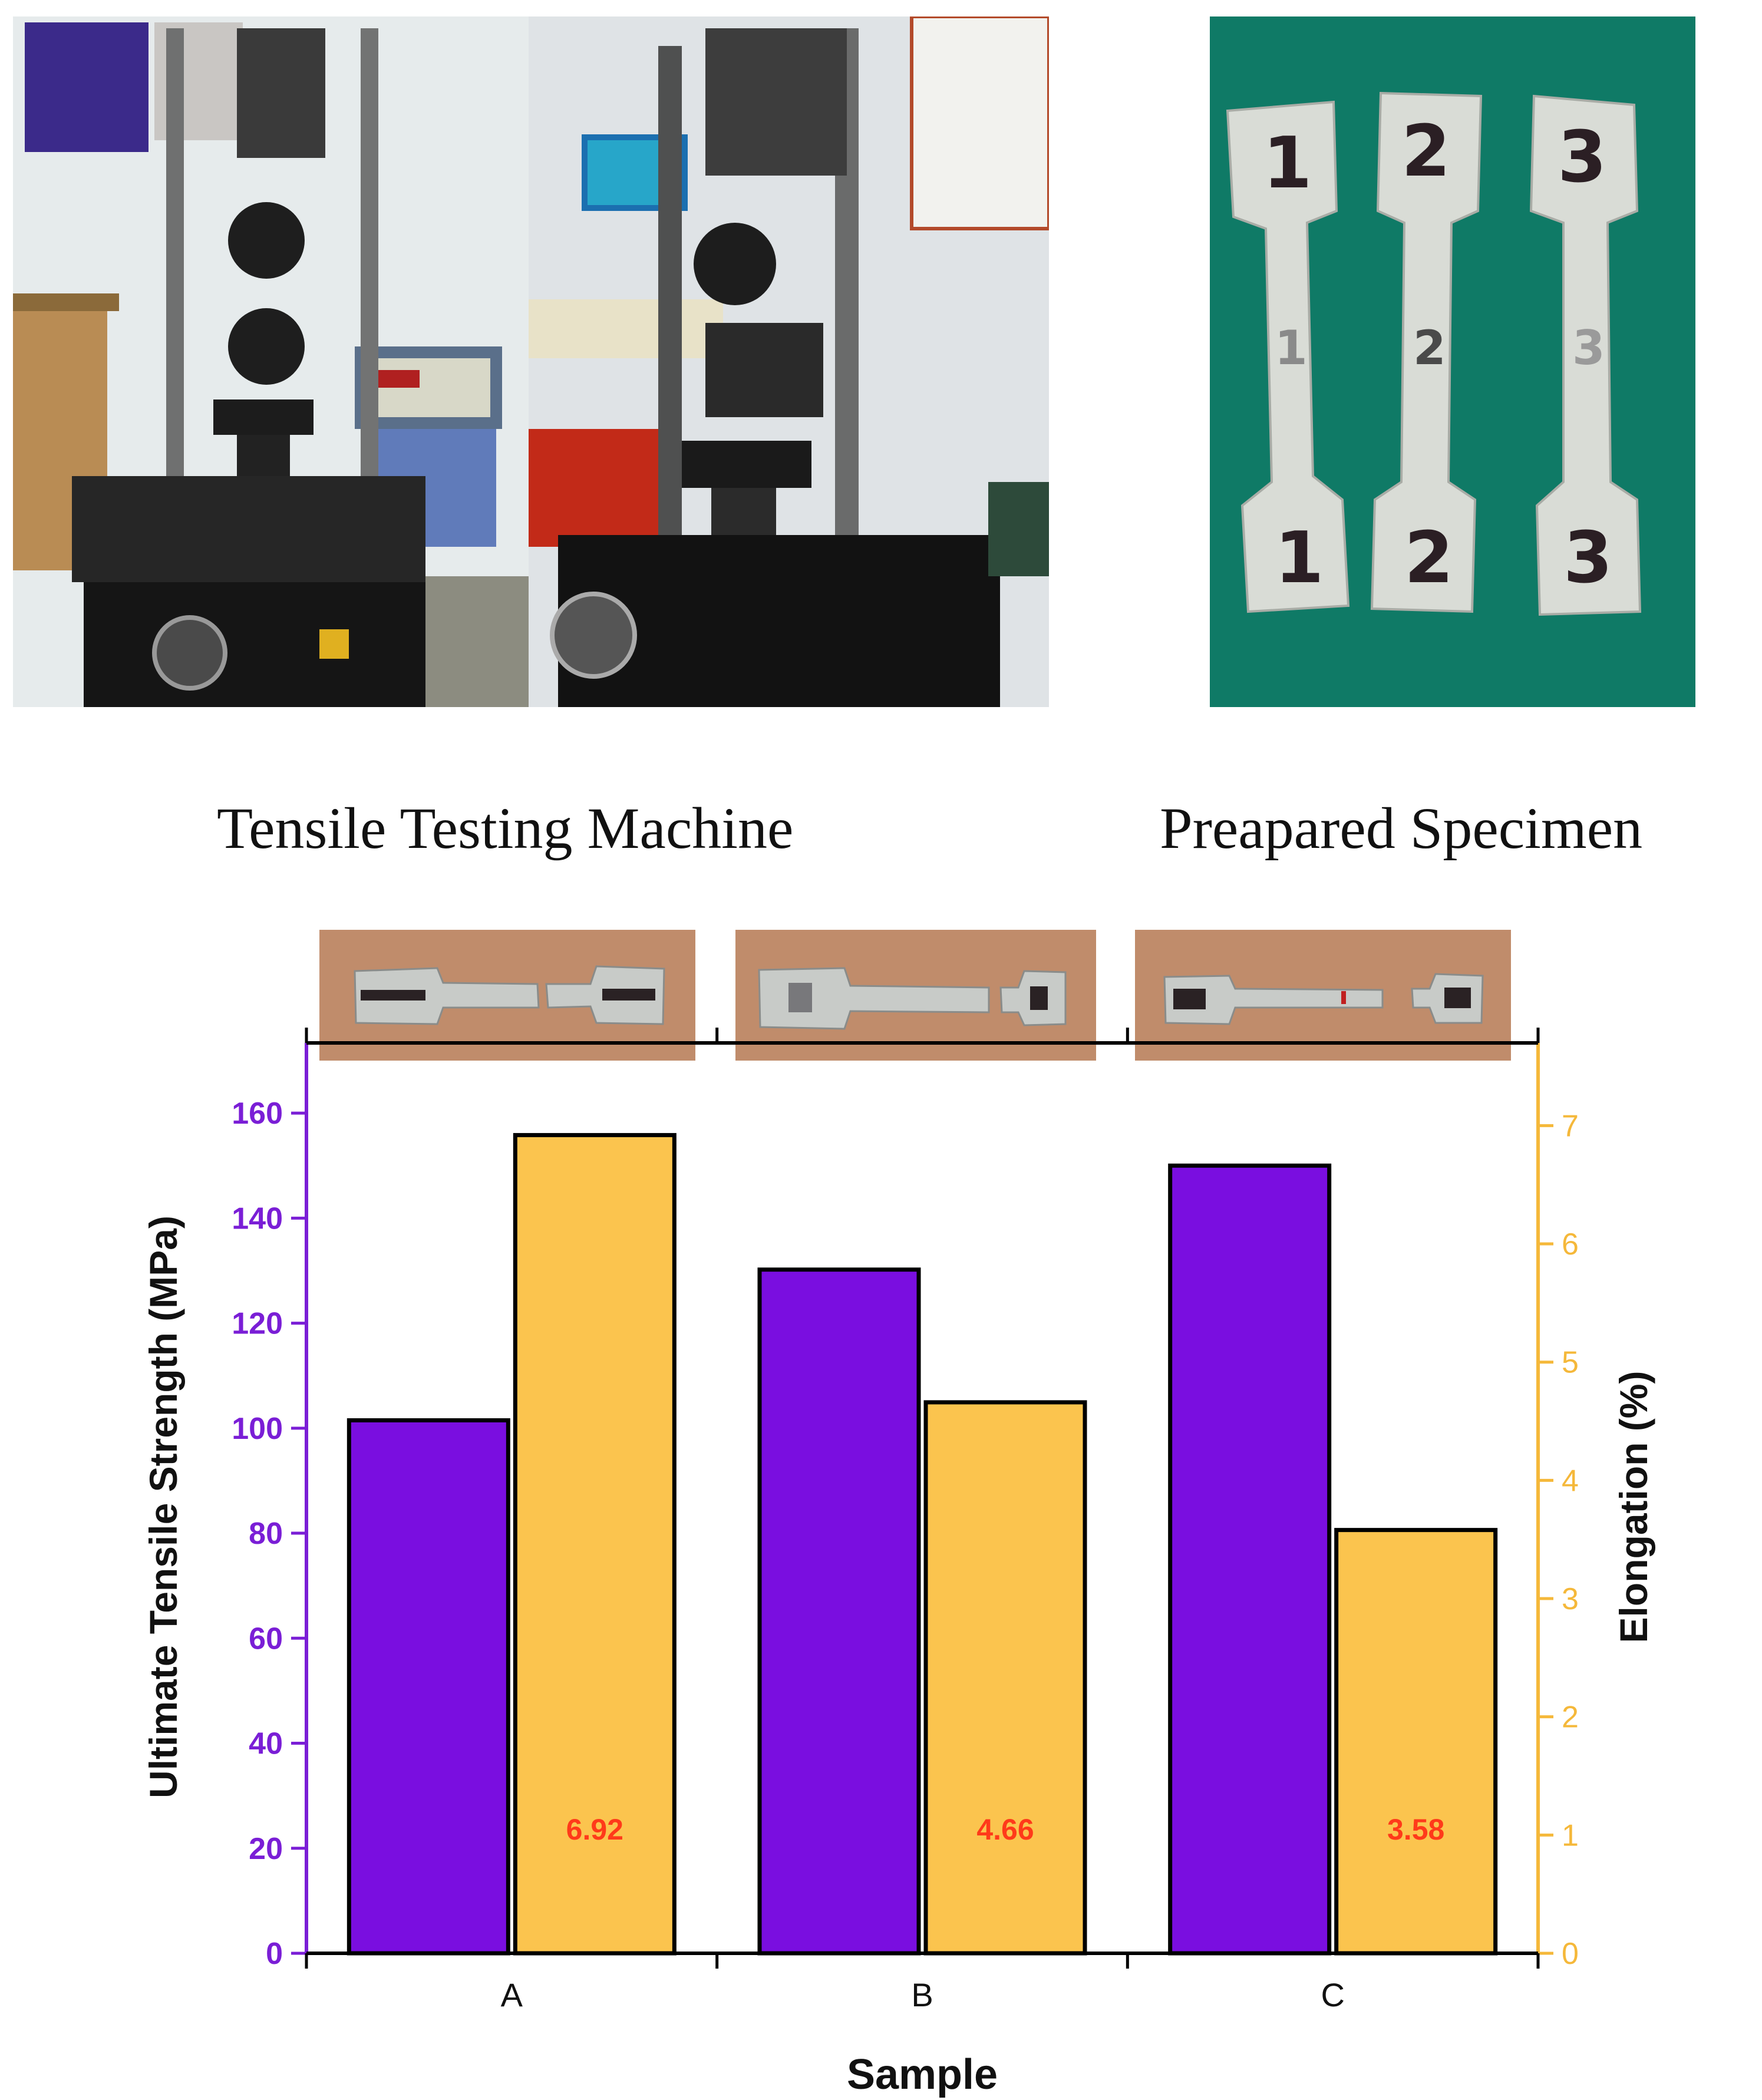 The width and height of the screenshot is (1762, 2100). I want to click on right-axis-tick-label: 6, so click(1570, 1244).